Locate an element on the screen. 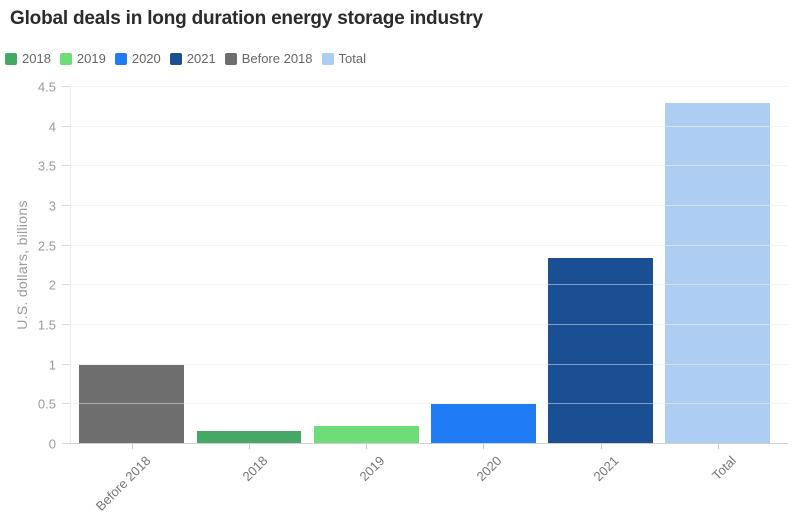 The image size is (796, 525). legend-swatch-2018 is located at coordinates (11, 58).